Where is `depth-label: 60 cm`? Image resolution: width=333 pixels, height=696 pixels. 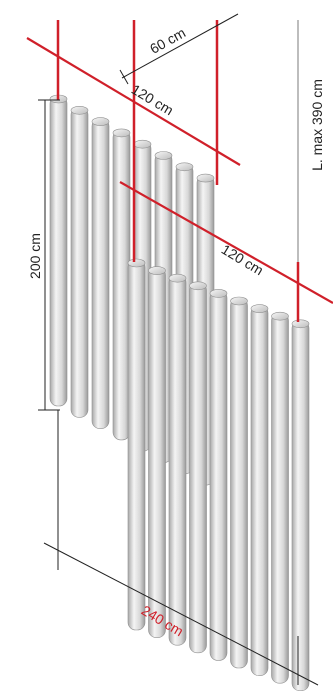 depth-label: 60 cm is located at coordinates (167, 40).